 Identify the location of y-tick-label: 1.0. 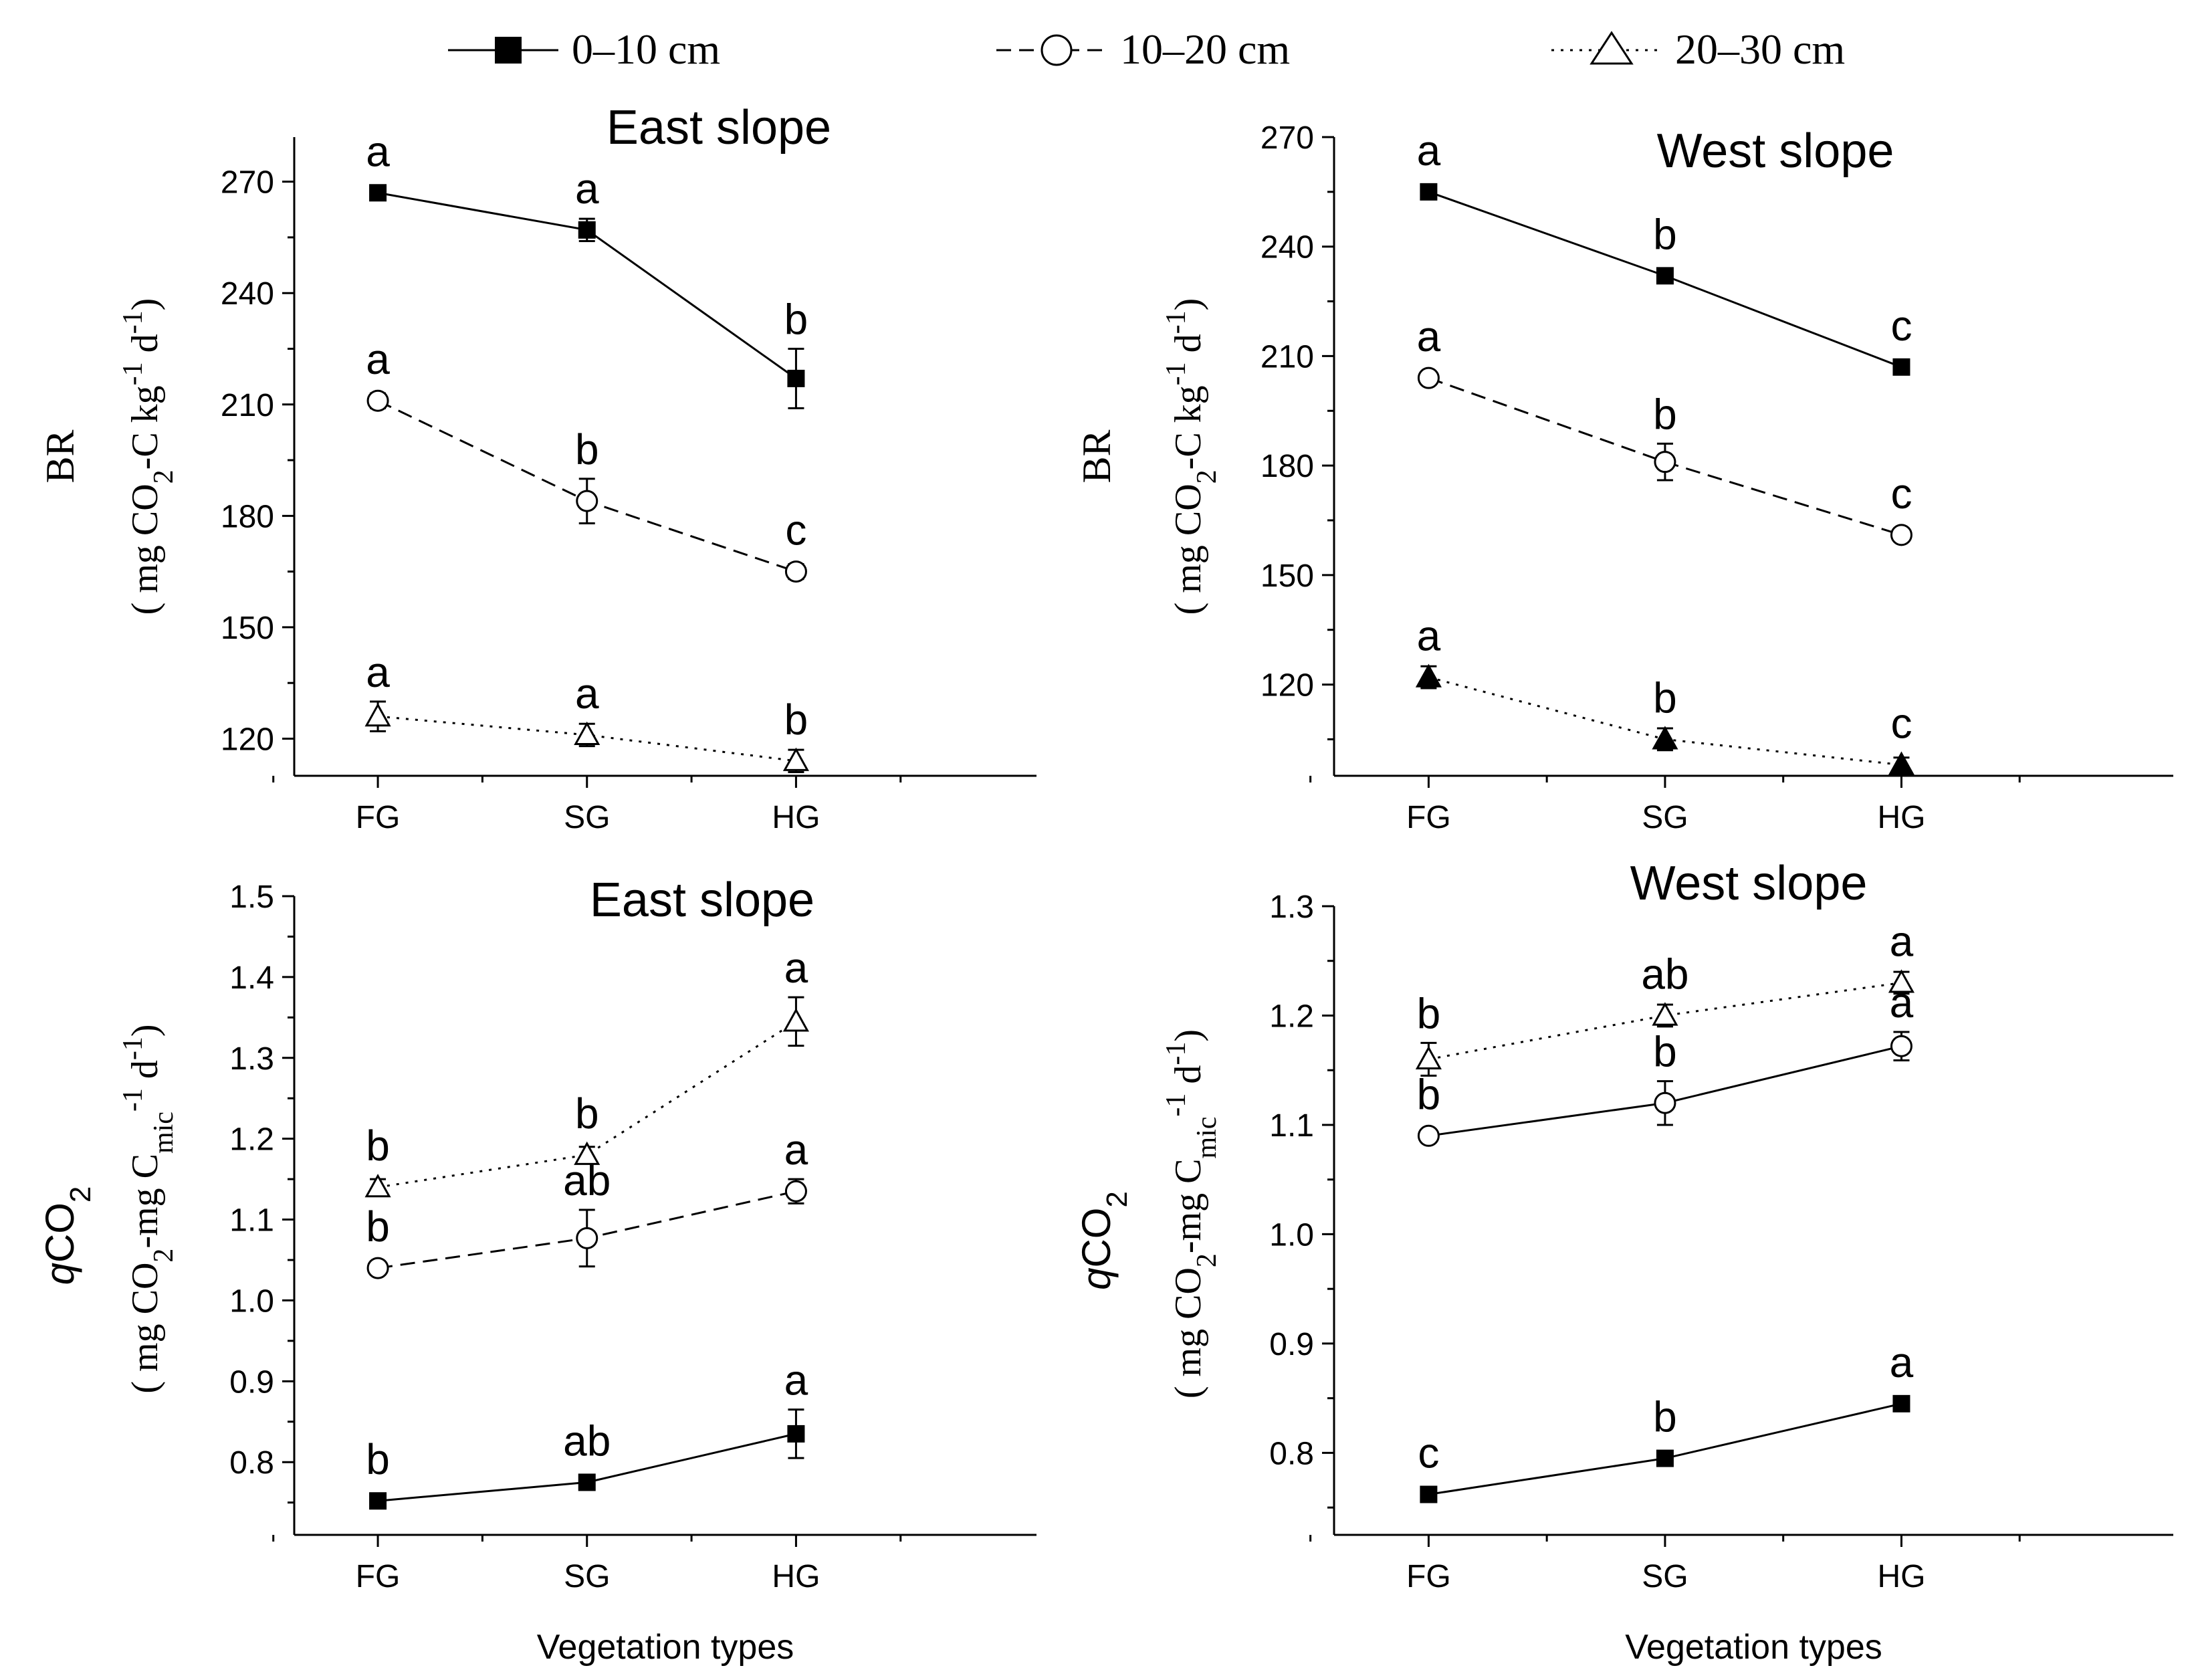
(251, 1301).